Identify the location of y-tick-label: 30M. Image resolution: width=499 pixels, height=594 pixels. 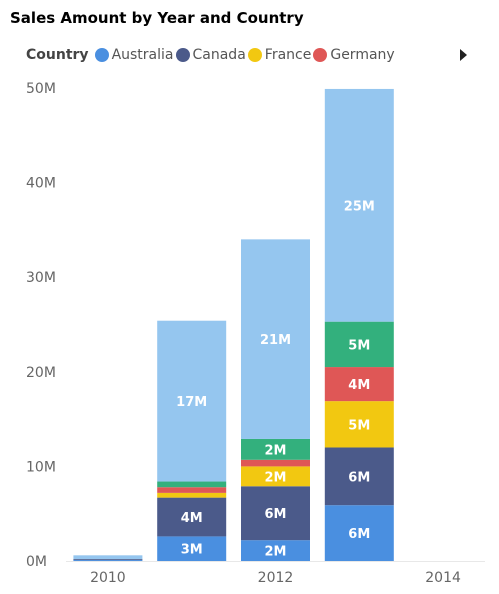
(41, 278).